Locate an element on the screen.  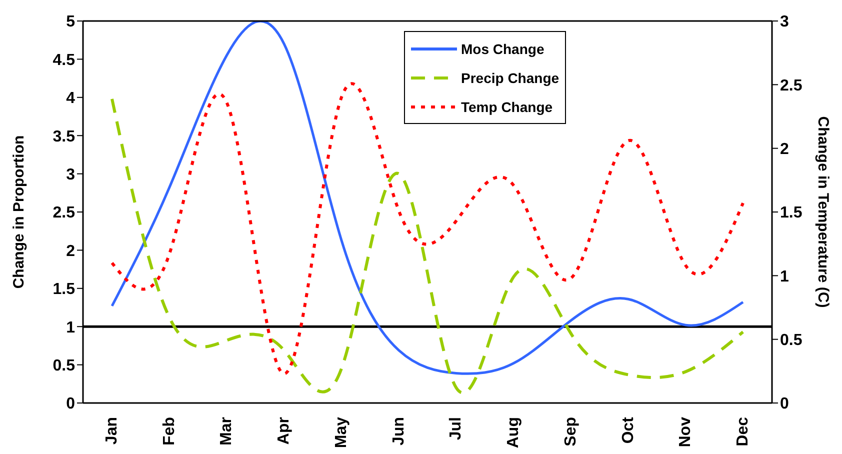
y2-tick-label: 0.5 is located at coordinates (791, 341).